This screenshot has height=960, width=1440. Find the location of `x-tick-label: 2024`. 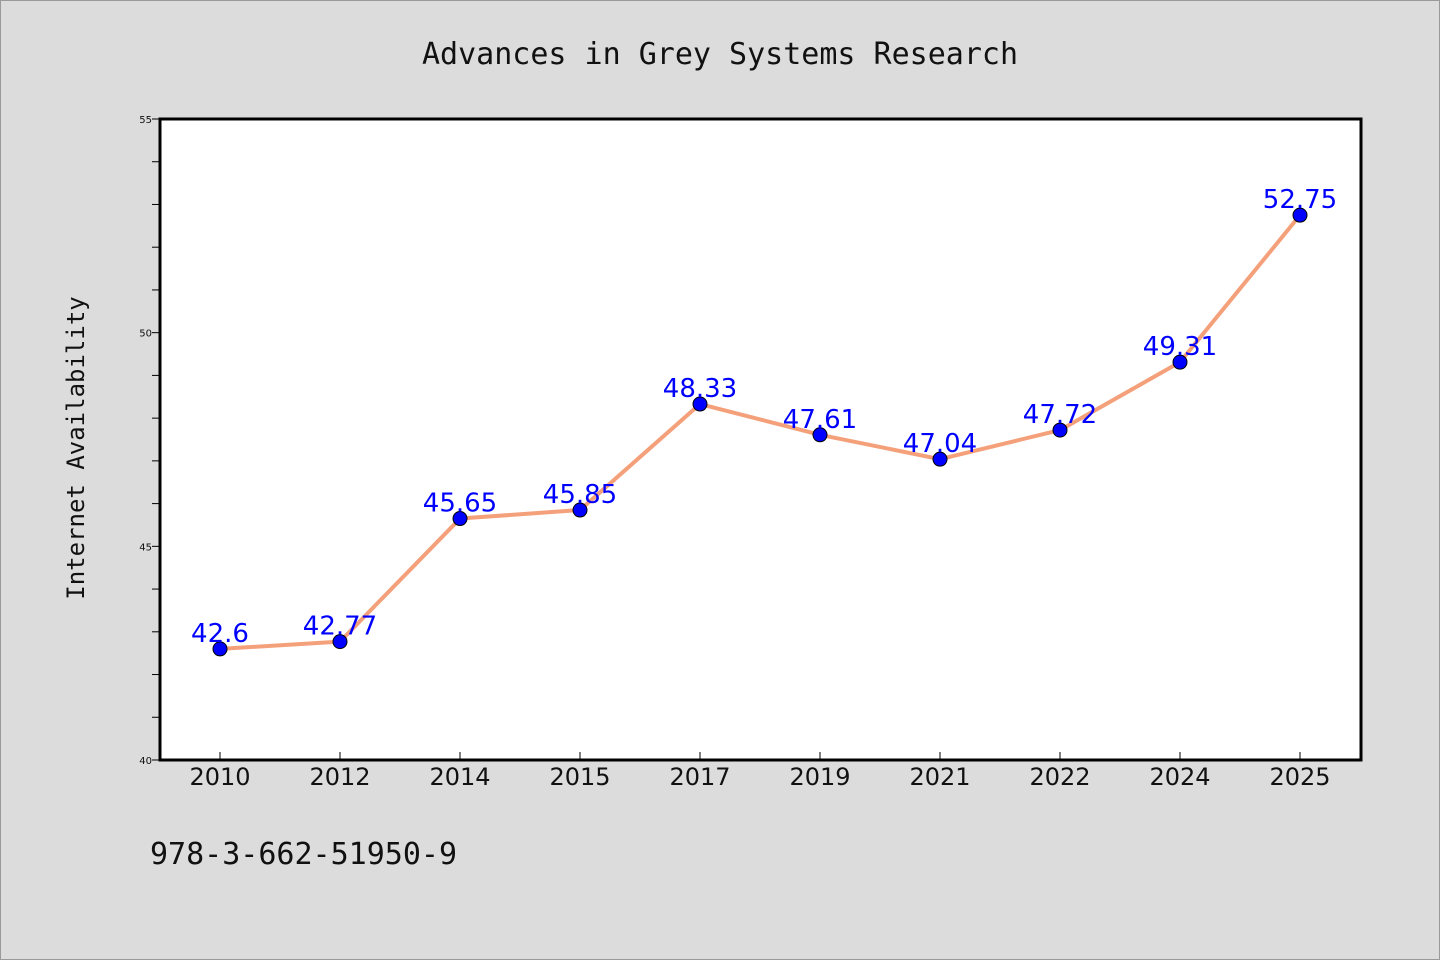

x-tick-label: 2024 is located at coordinates (1179, 777).